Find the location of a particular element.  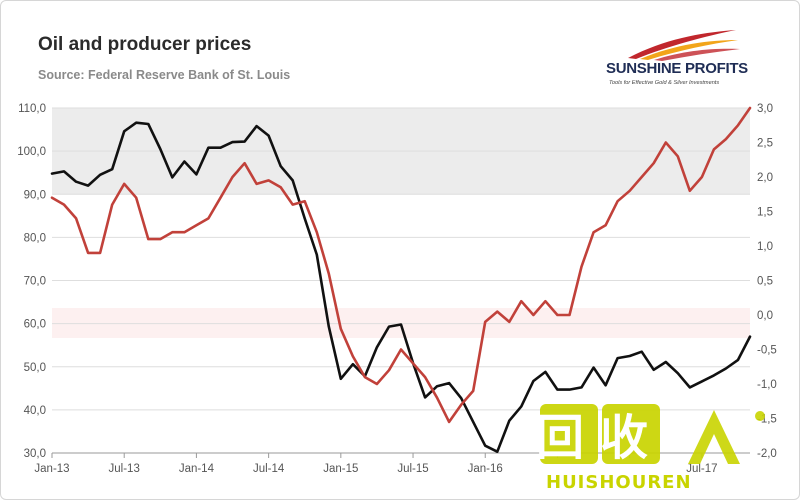

right-tick-label: 2,0 is located at coordinates (765, 178).